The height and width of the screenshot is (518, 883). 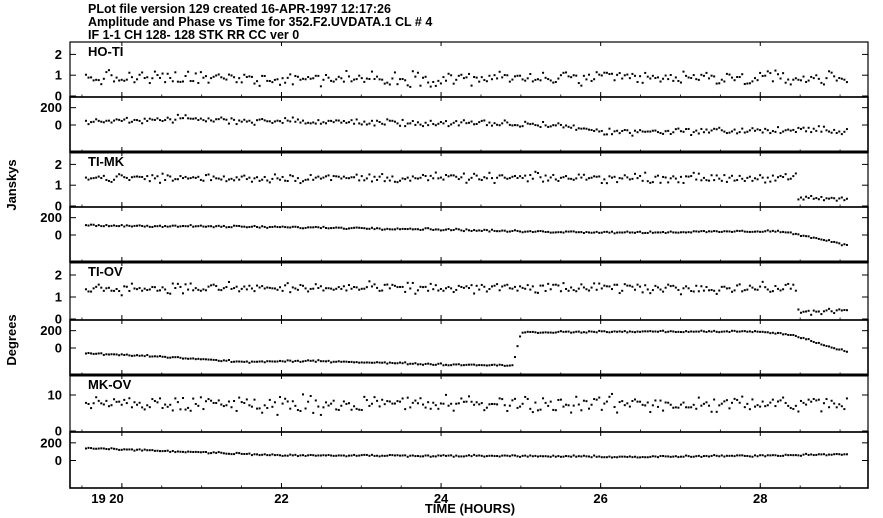 I want to click on phase-tick-label: 0, so click(x=58, y=235).